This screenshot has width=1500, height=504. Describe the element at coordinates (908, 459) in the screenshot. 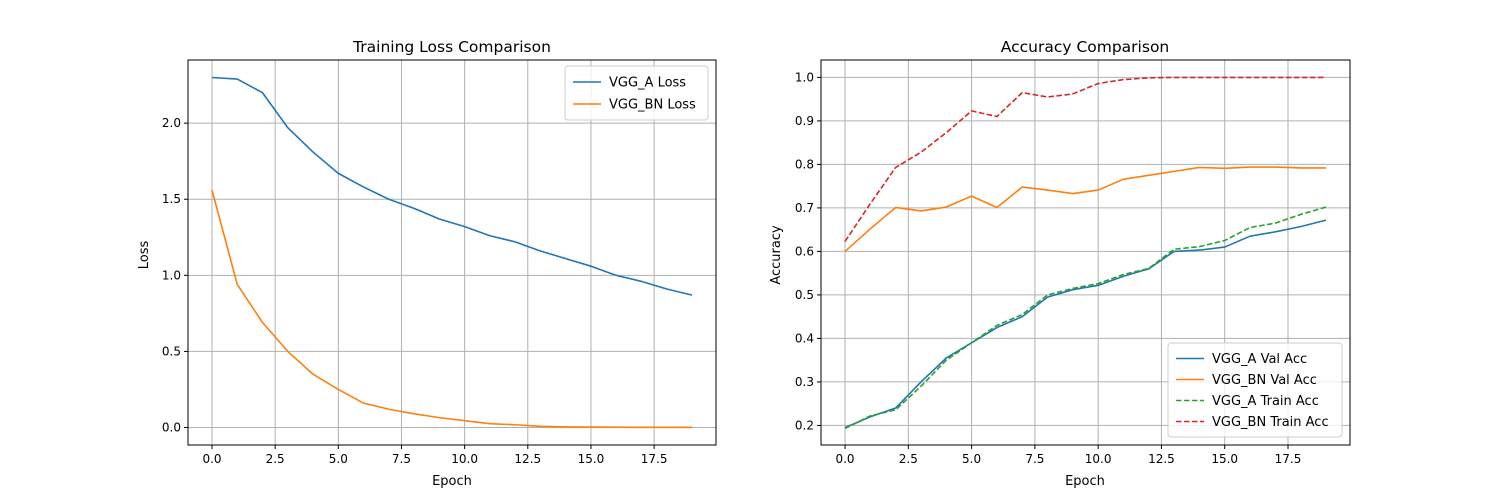

I see `accuracy-chart-xtick-label: 2.5` at that location.